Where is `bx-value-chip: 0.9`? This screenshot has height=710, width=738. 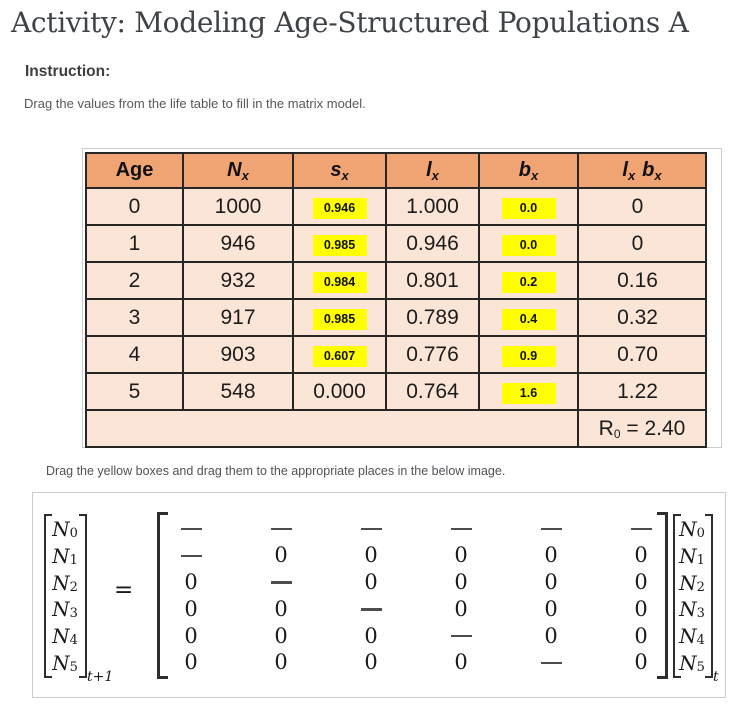
bx-value-chip: 0.9 is located at coordinates (528, 356).